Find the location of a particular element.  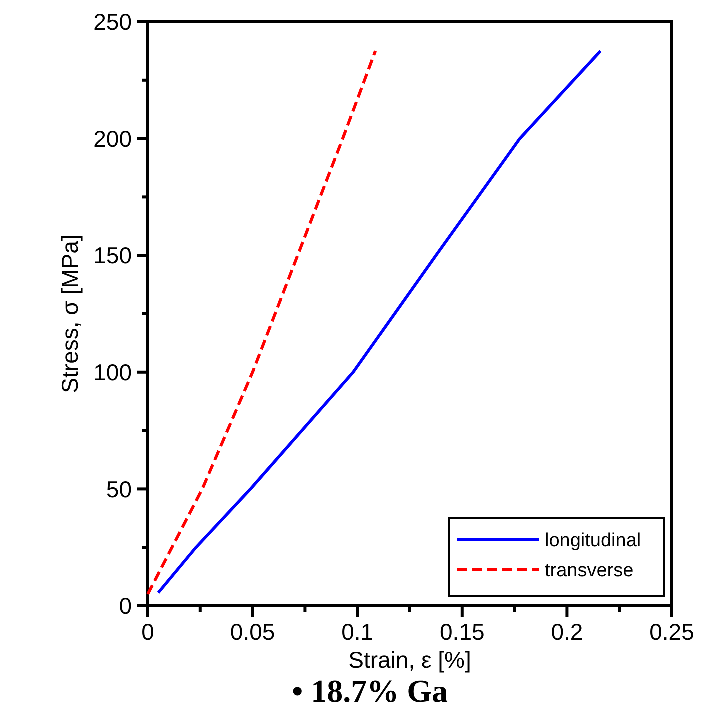

y-tick-label: 50 is located at coordinates (119, 489).